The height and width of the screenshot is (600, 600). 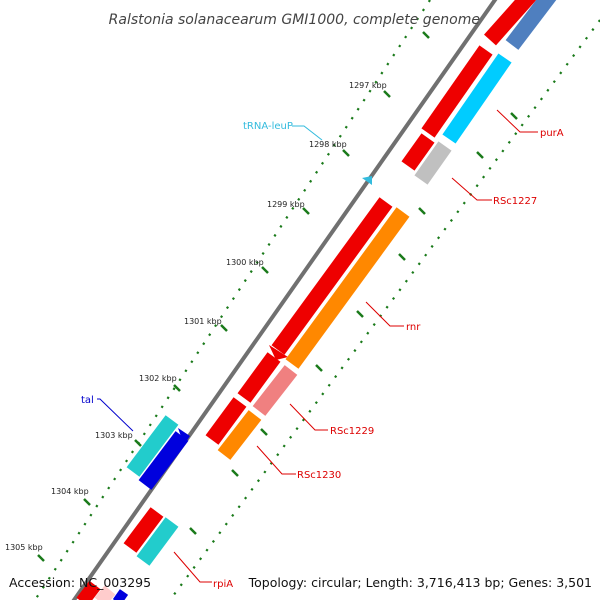 What do you see at coordinates (477, 98) in the screenshot?
I see `gene-cyan-purA` at bounding box center [477, 98].